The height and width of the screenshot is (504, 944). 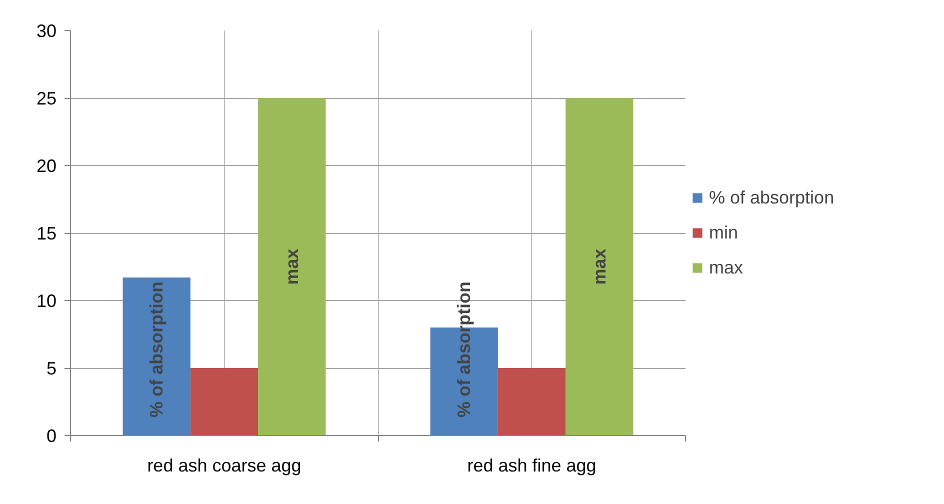 What do you see at coordinates (771, 197) in the screenshot?
I see `legend-label: % of absorption` at bounding box center [771, 197].